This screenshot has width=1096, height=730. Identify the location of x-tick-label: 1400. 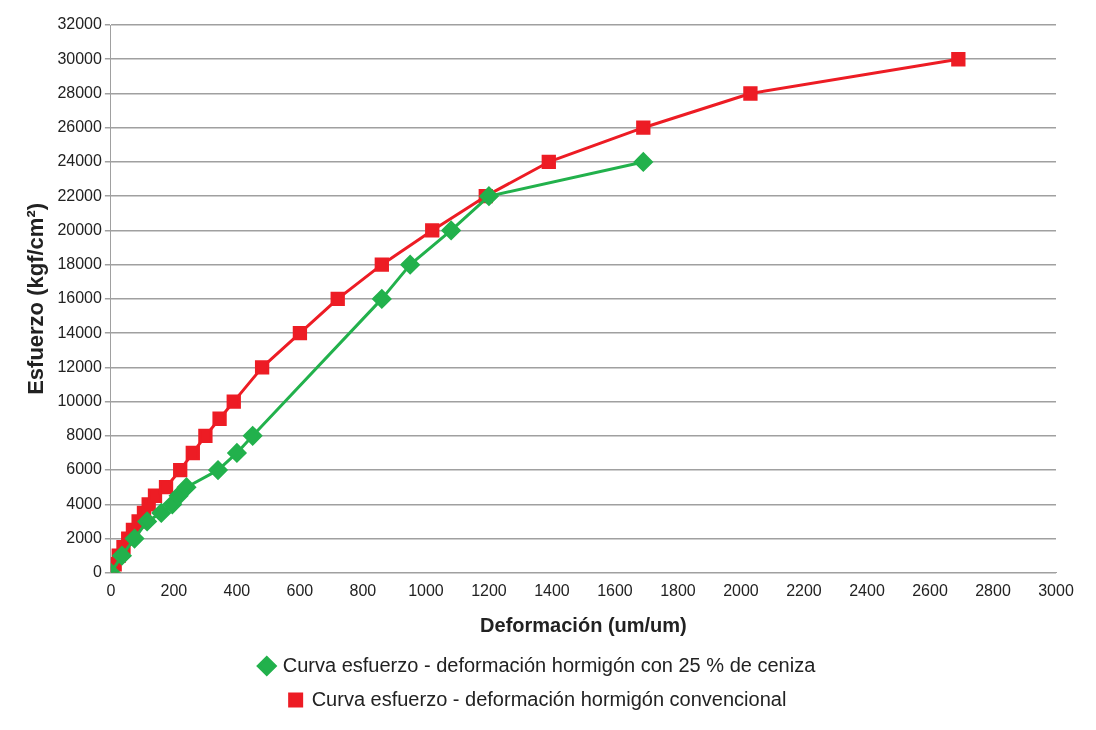
(552, 590).